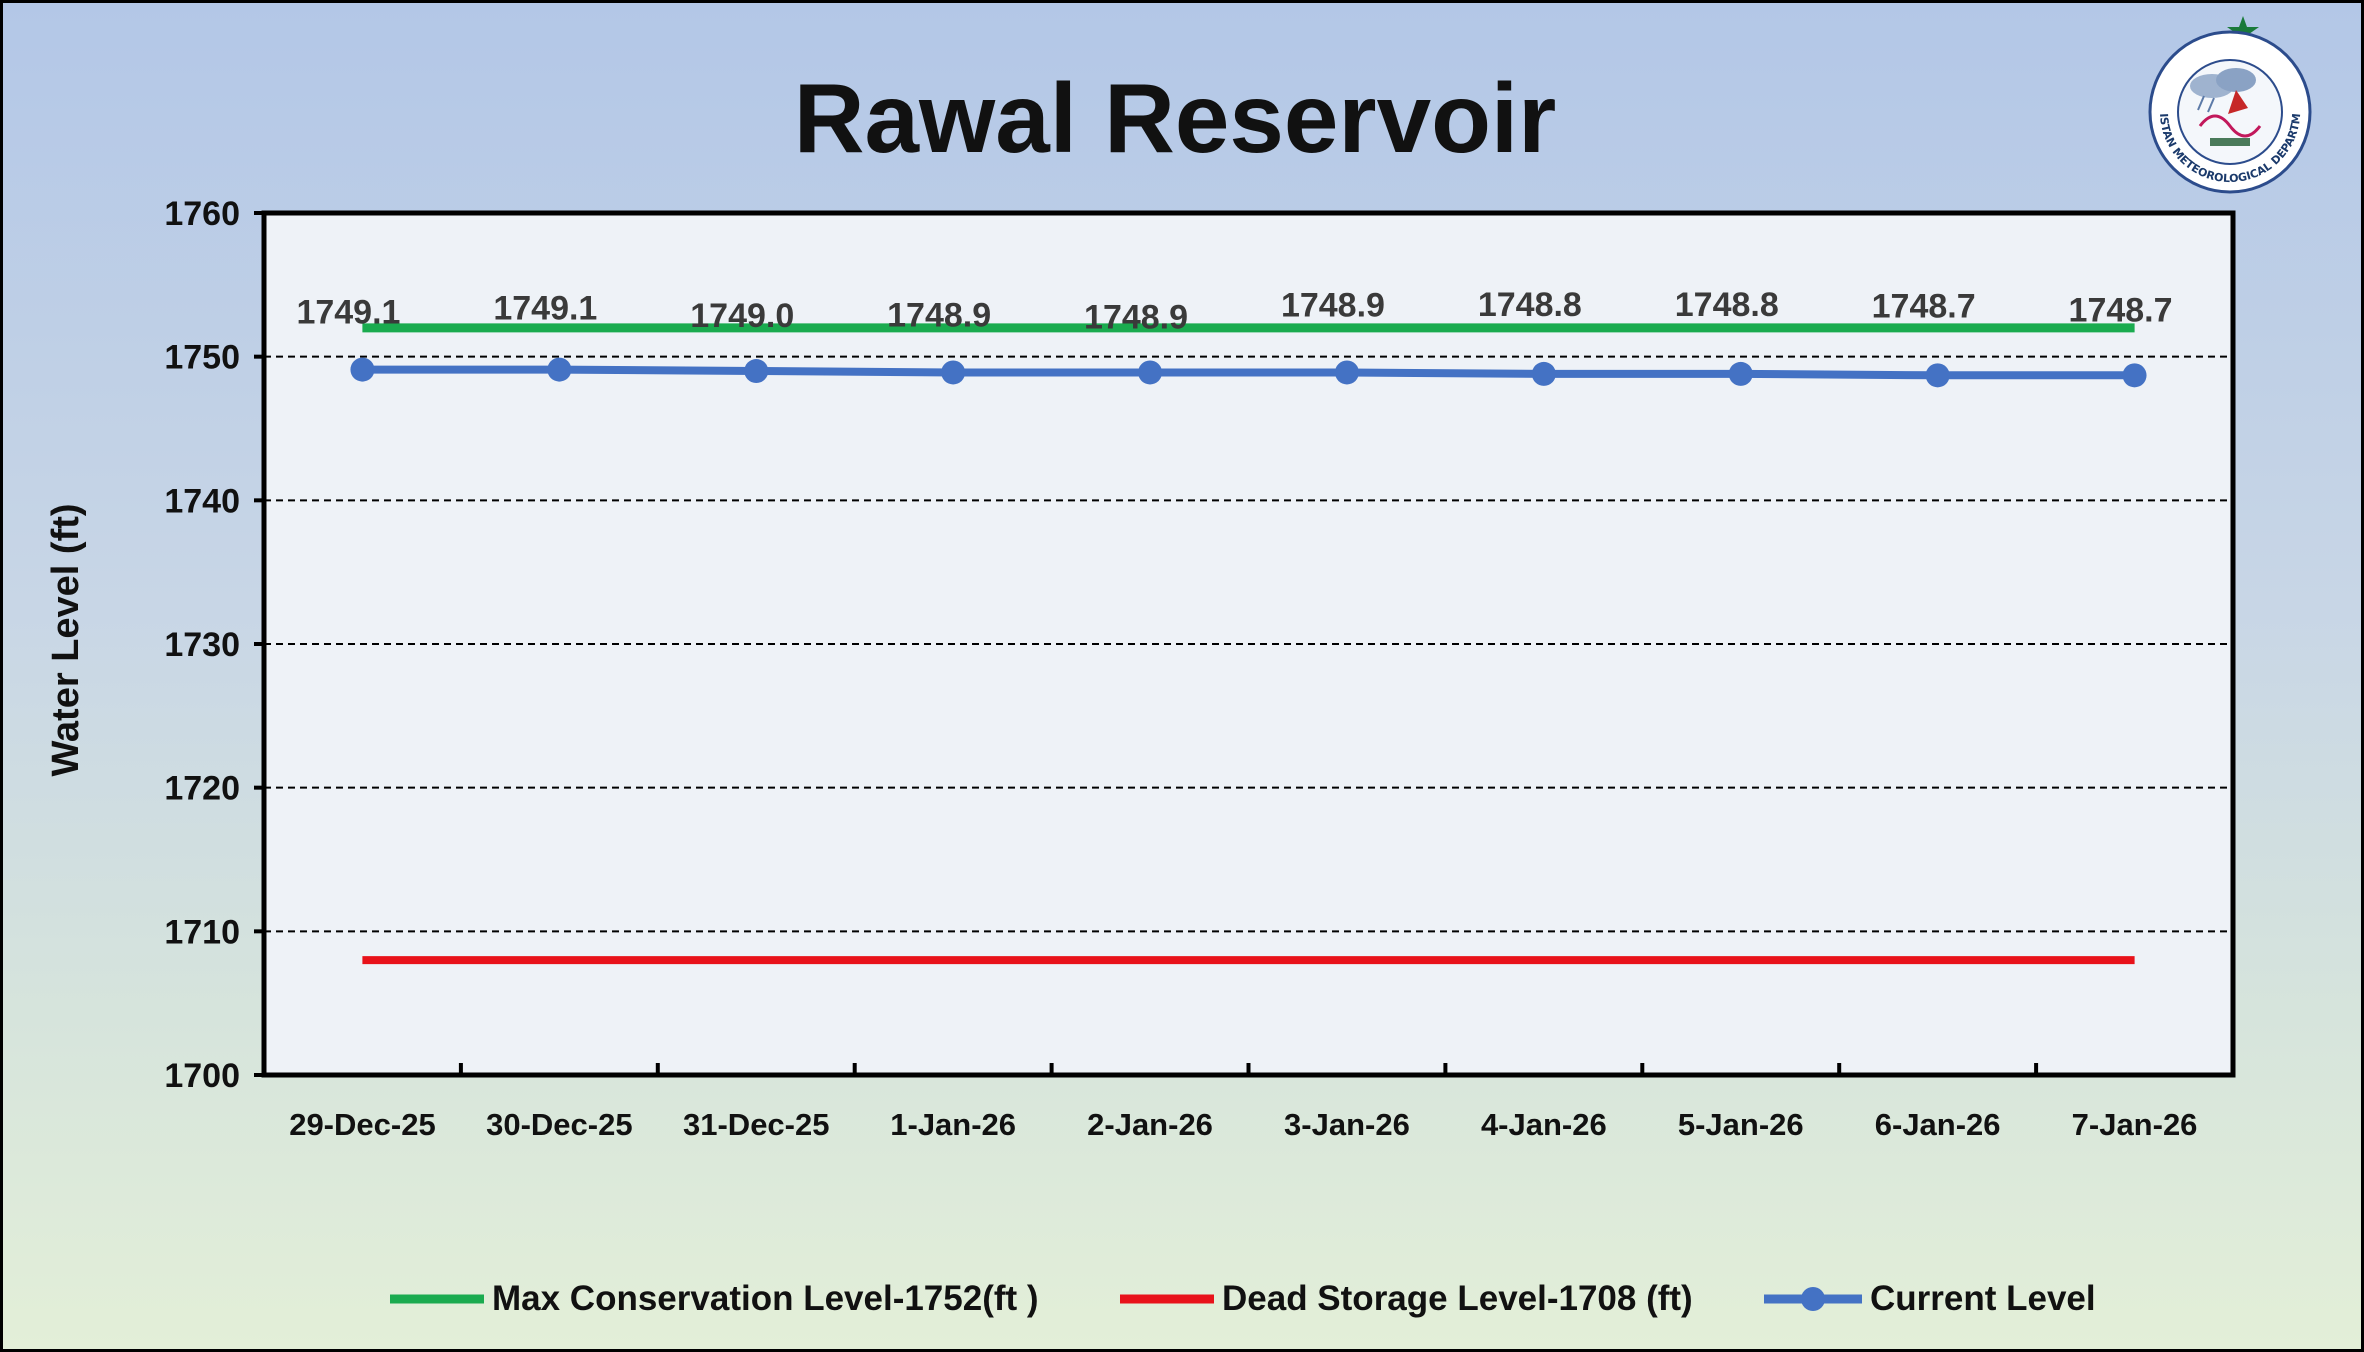 This screenshot has height=1352, width=2364. I want to click on pmd-logo: PAKISTAN METEOROLOGICAL DEPARTMENT, so click(2226, 104).